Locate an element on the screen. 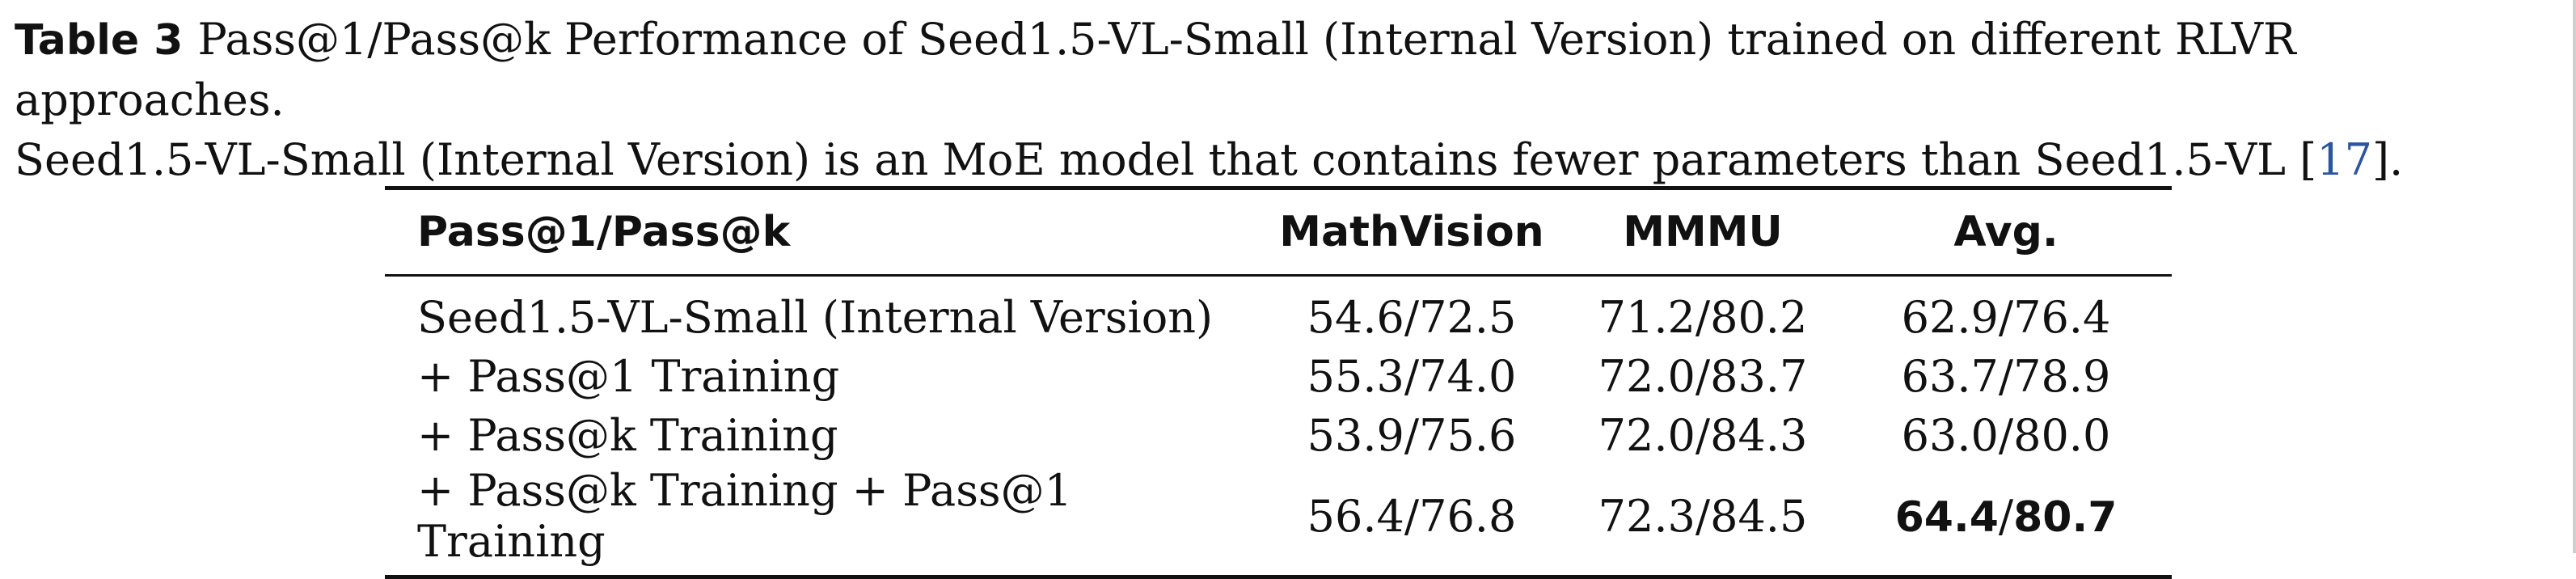  cell-mmmu: 72.0/84.3 is located at coordinates (1703, 435).